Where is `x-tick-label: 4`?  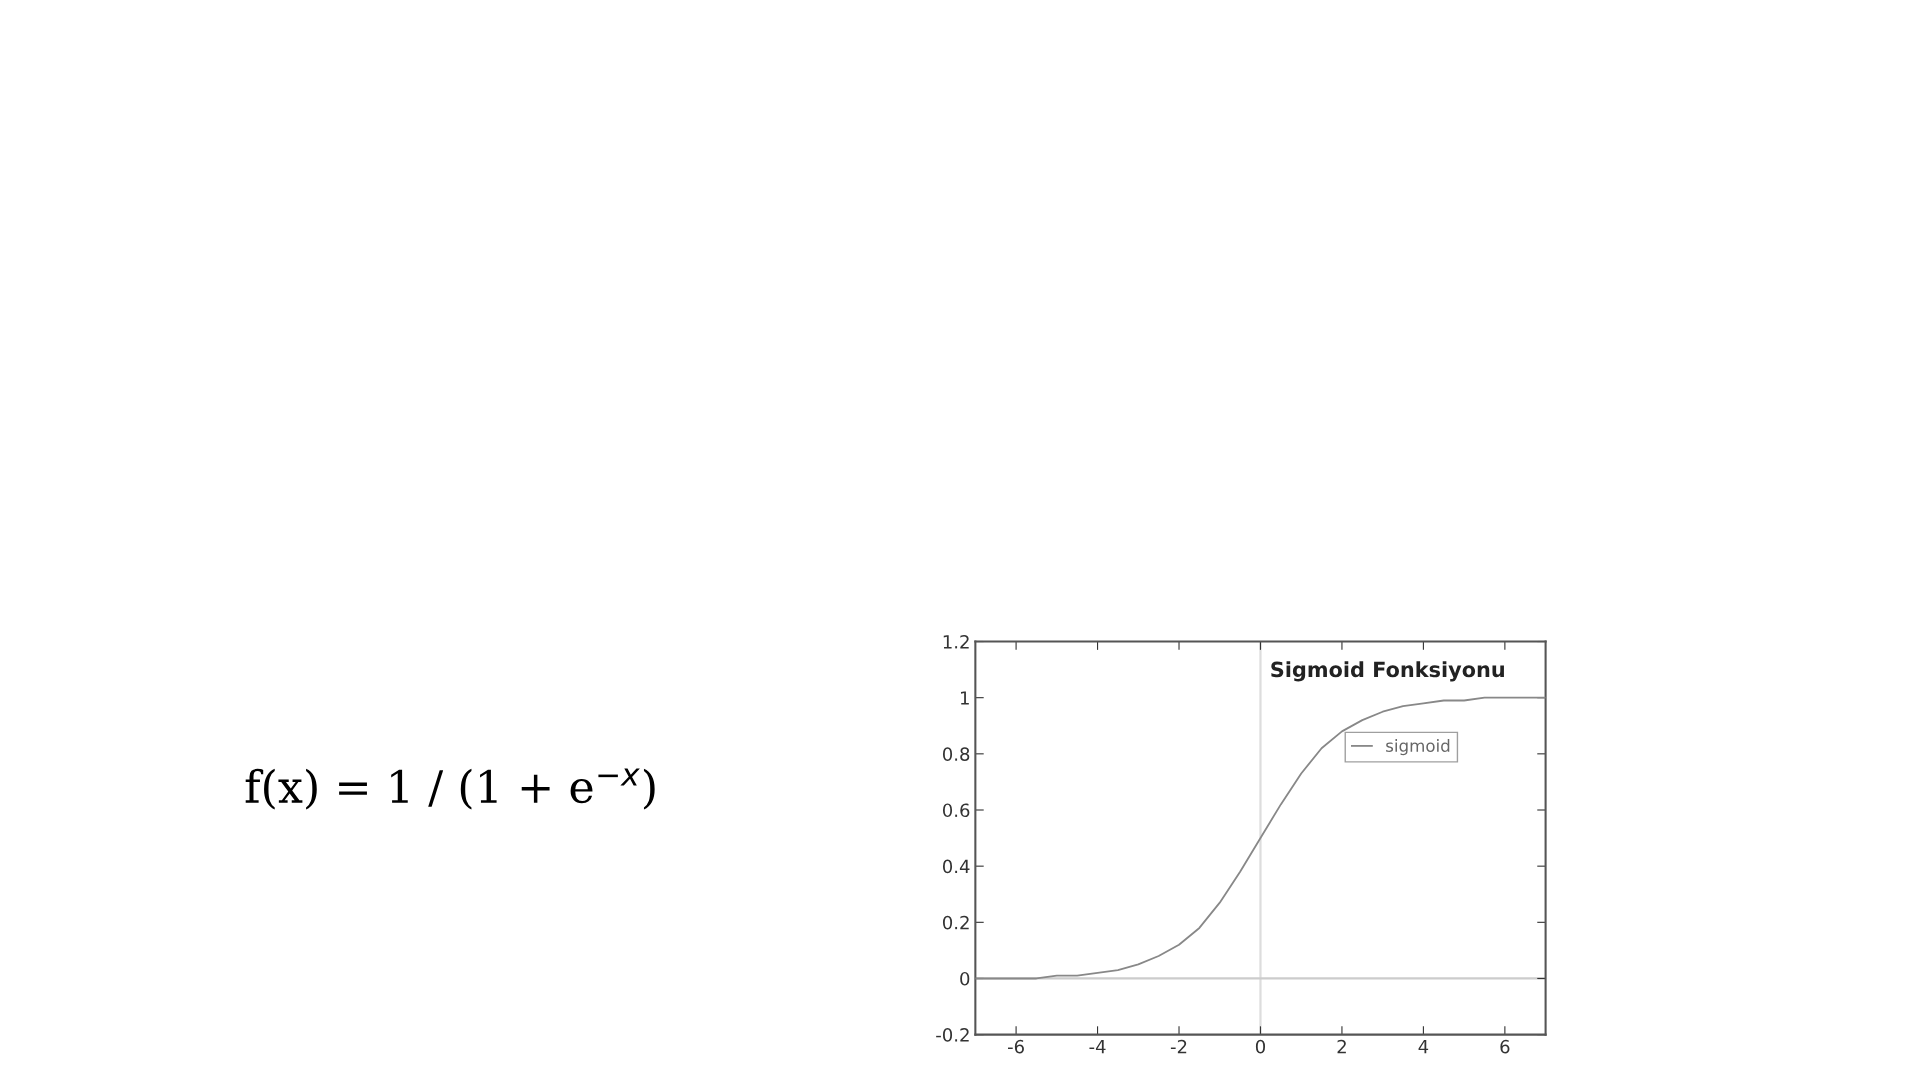
x-tick-label: 4 is located at coordinates (1423, 1047).